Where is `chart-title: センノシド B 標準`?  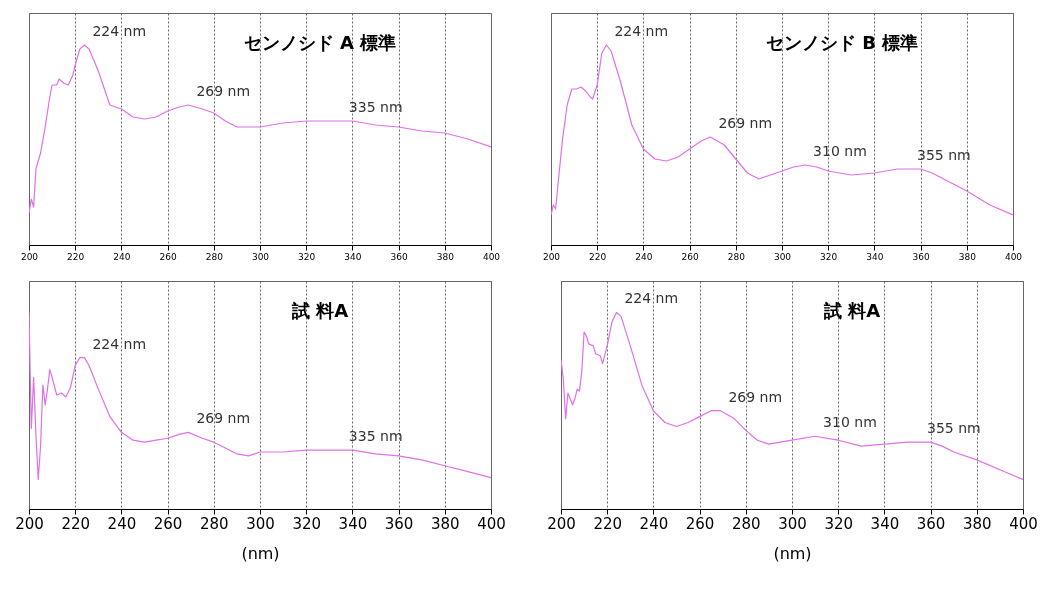
chart-title: センノシド B 標準 is located at coordinates (842, 42).